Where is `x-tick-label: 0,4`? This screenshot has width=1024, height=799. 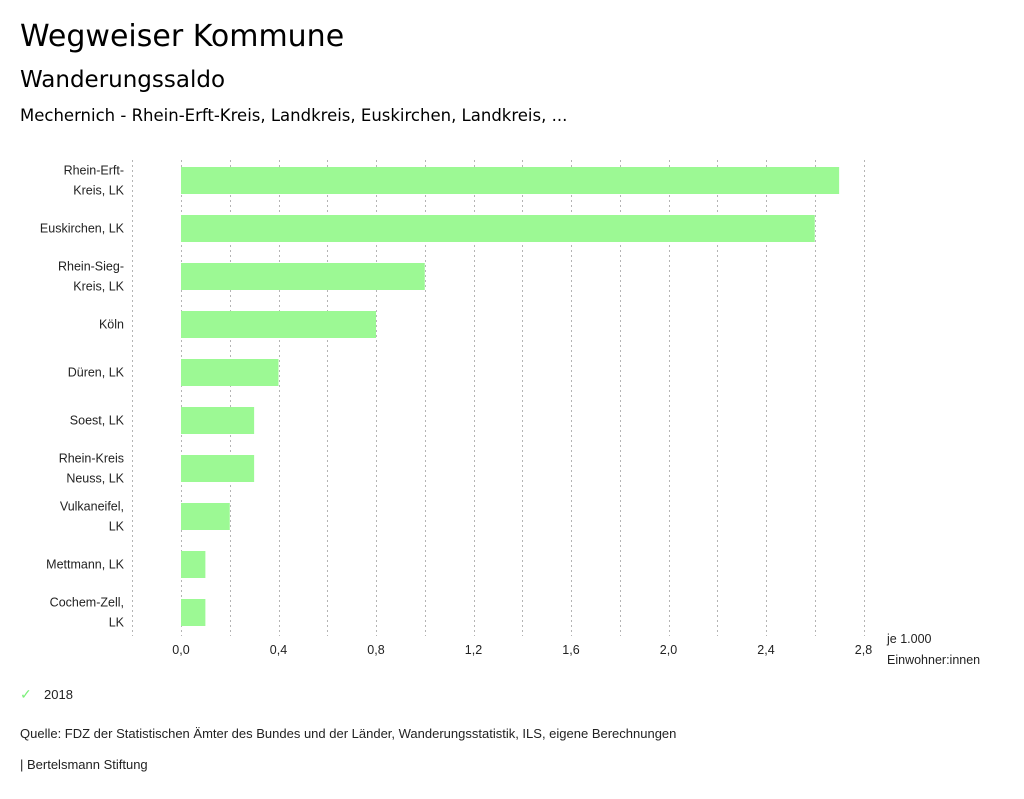
x-tick-label: 0,4 is located at coordinates (278, 650).